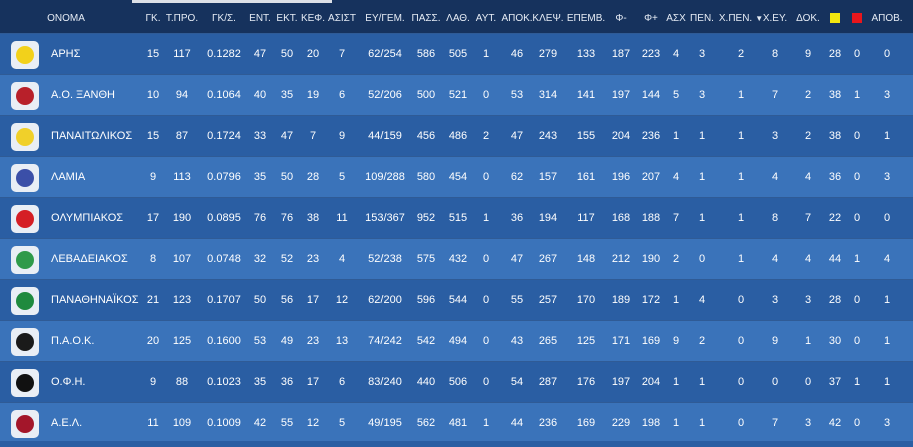 Image resolution: width=913 pixels, height=447 pixels. I want to click on stat-blocks: 47, so click(517, 259).